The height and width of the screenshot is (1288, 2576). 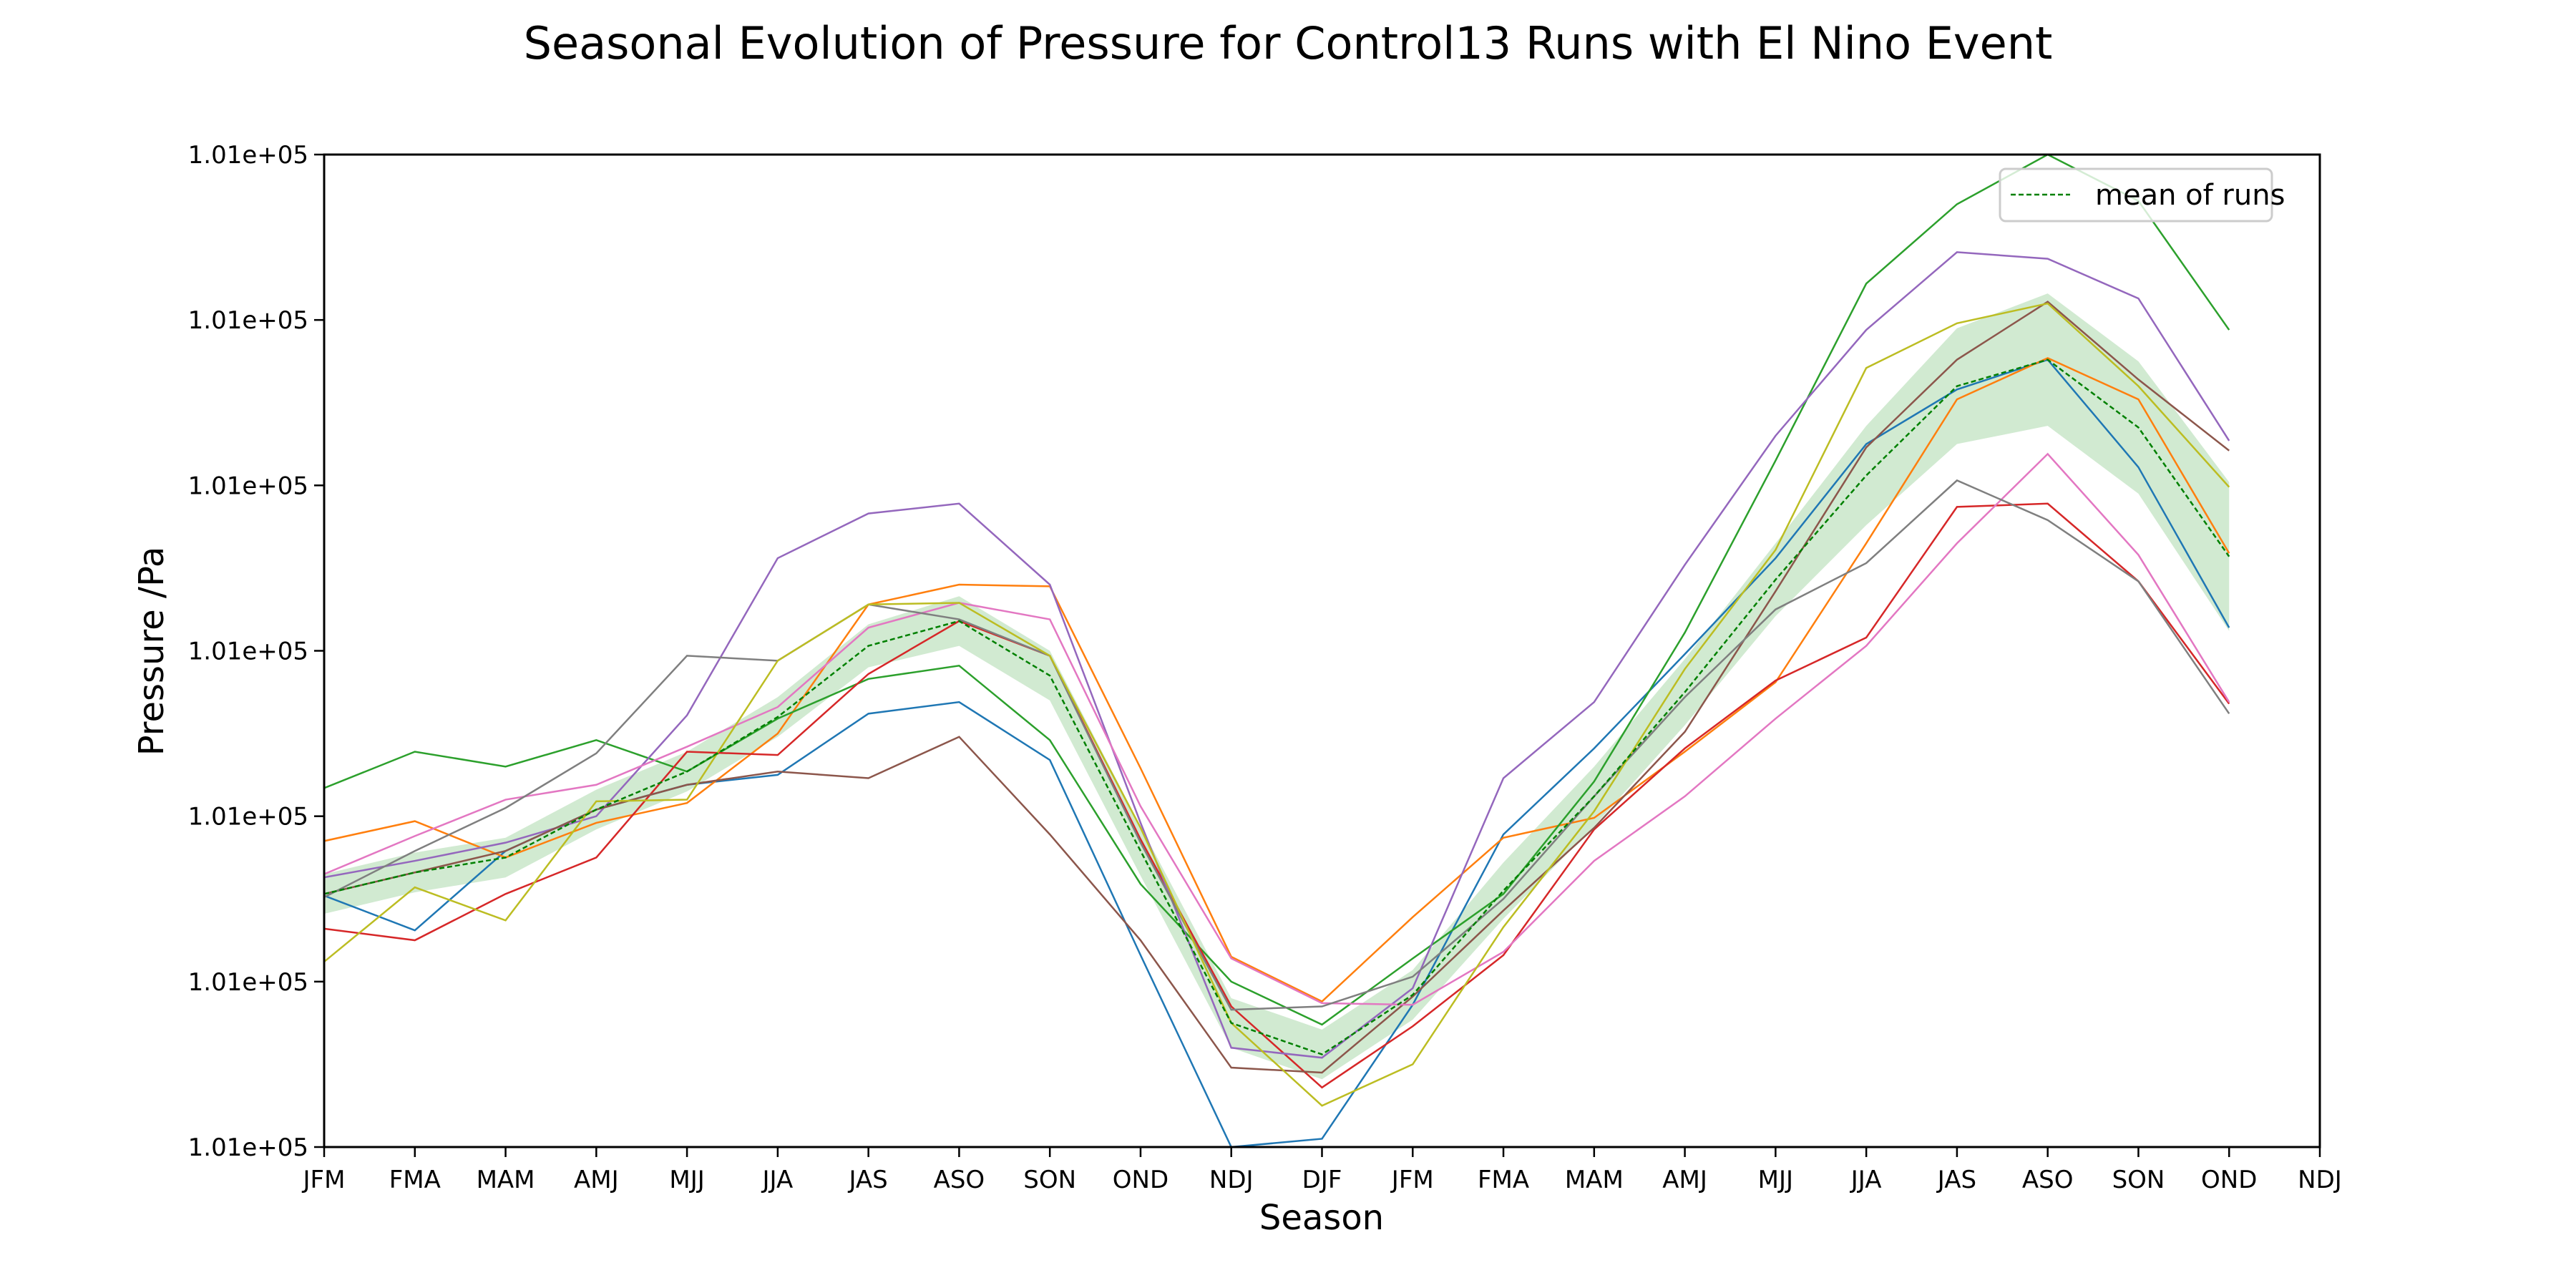 What do you see at coordinates (1322, 1180) in the screenshot?
I see `x-tick-label: DJF` at bounding box center [1322, 1180].